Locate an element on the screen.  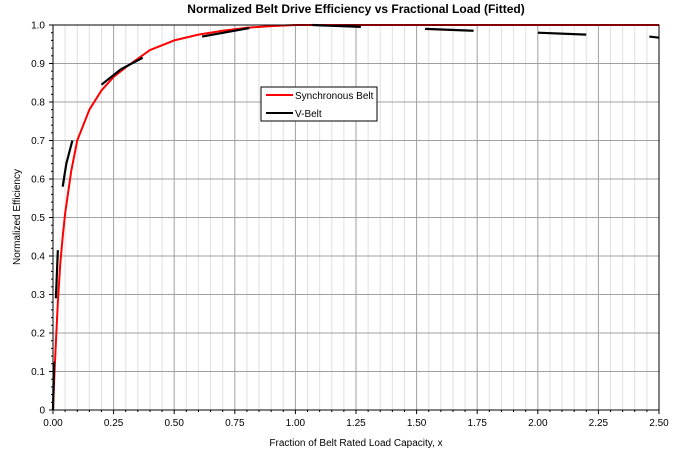
x-tick-label: 2.50 is located at coordinates (659, 423).